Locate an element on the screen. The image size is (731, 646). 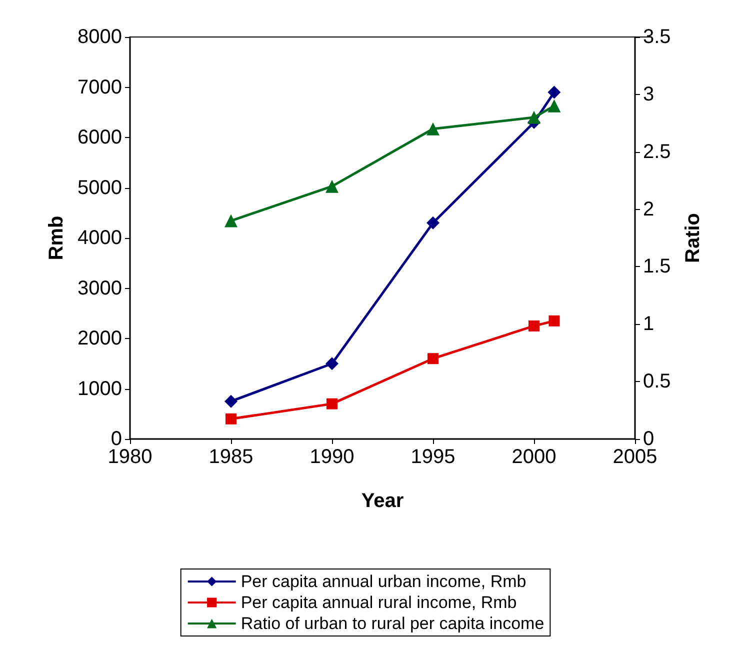
y-tick-label: 3000 is located at coordinates (100, 288).